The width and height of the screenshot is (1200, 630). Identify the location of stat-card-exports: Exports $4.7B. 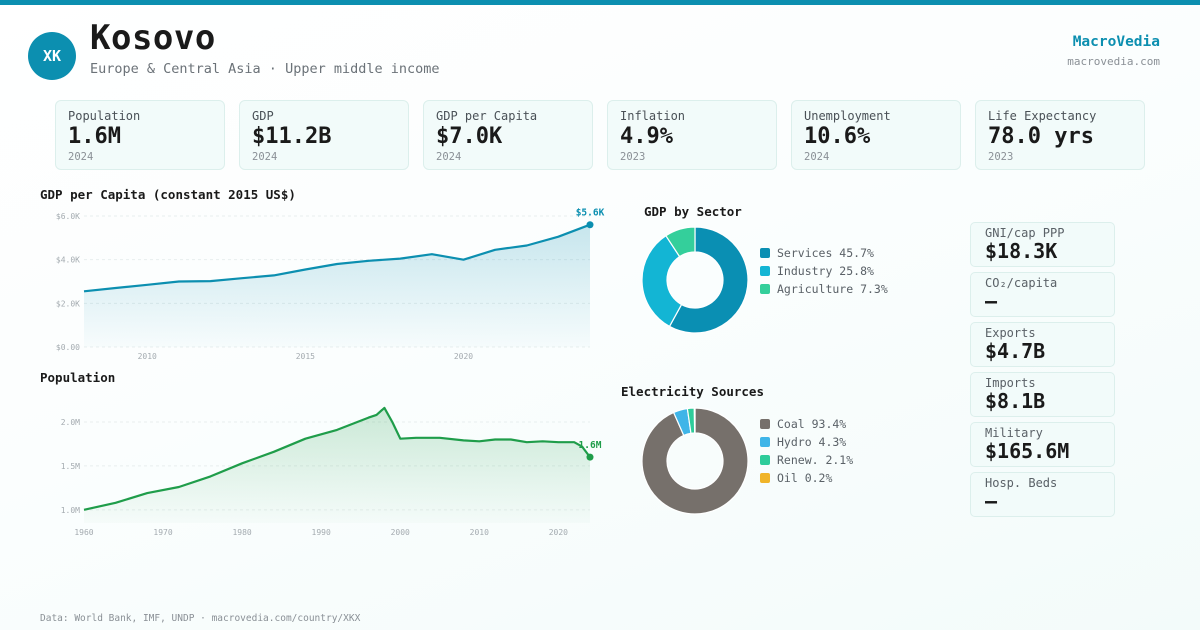
(1042, 344).